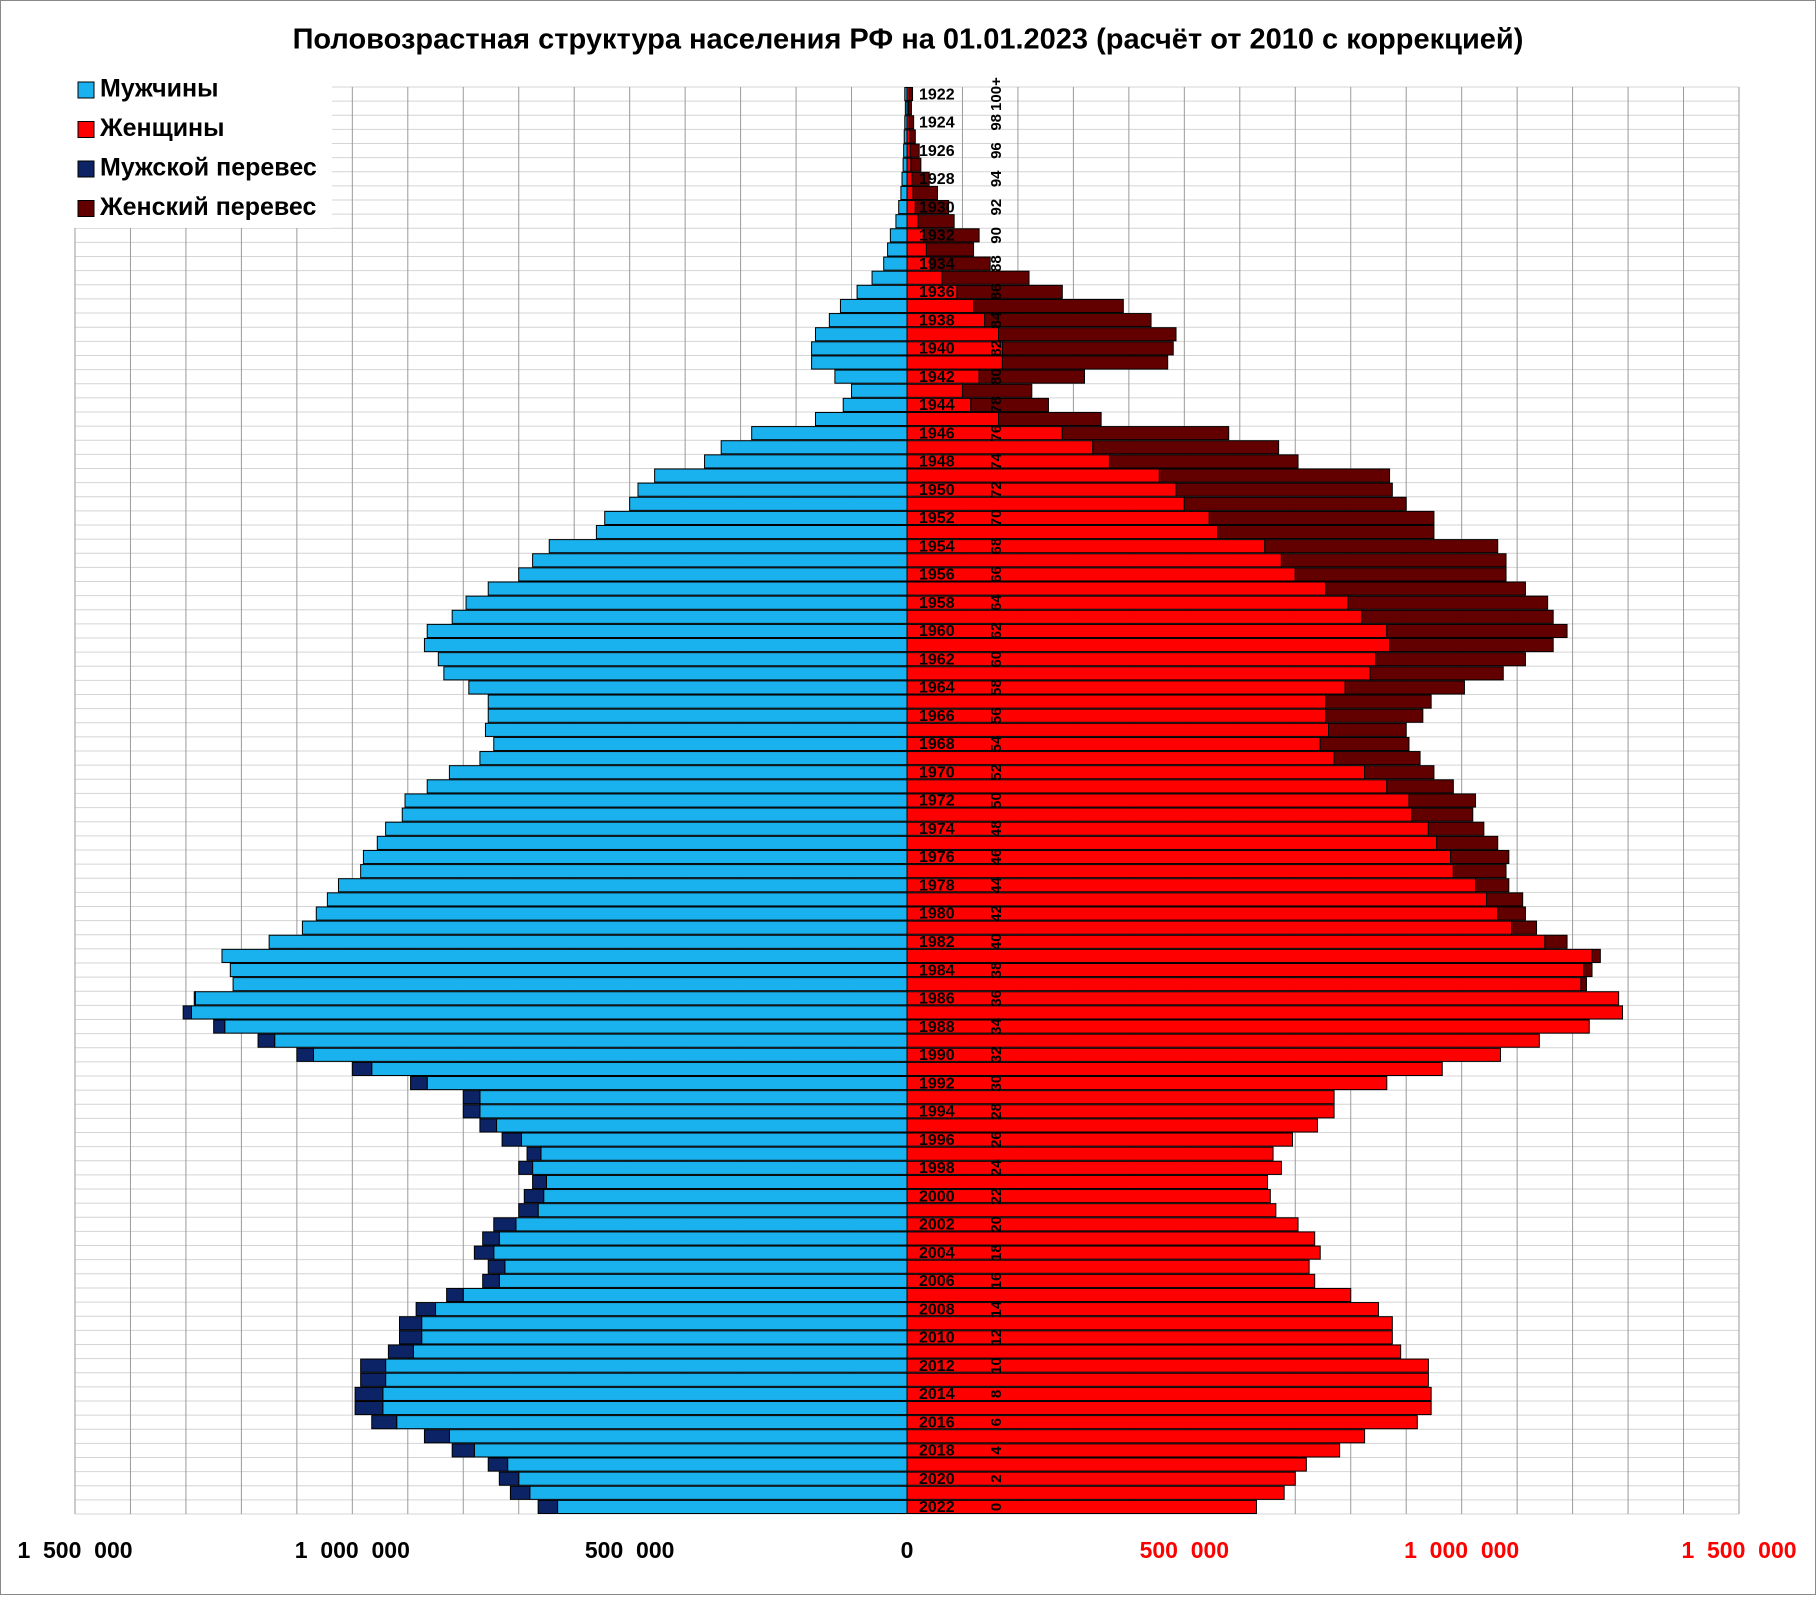 This screenshot has height=1600, width=1816. What do you see at coordinates (937, 1422) in the screenshot?
I see `year-label: 2016` at bounding box center [937, 1422].